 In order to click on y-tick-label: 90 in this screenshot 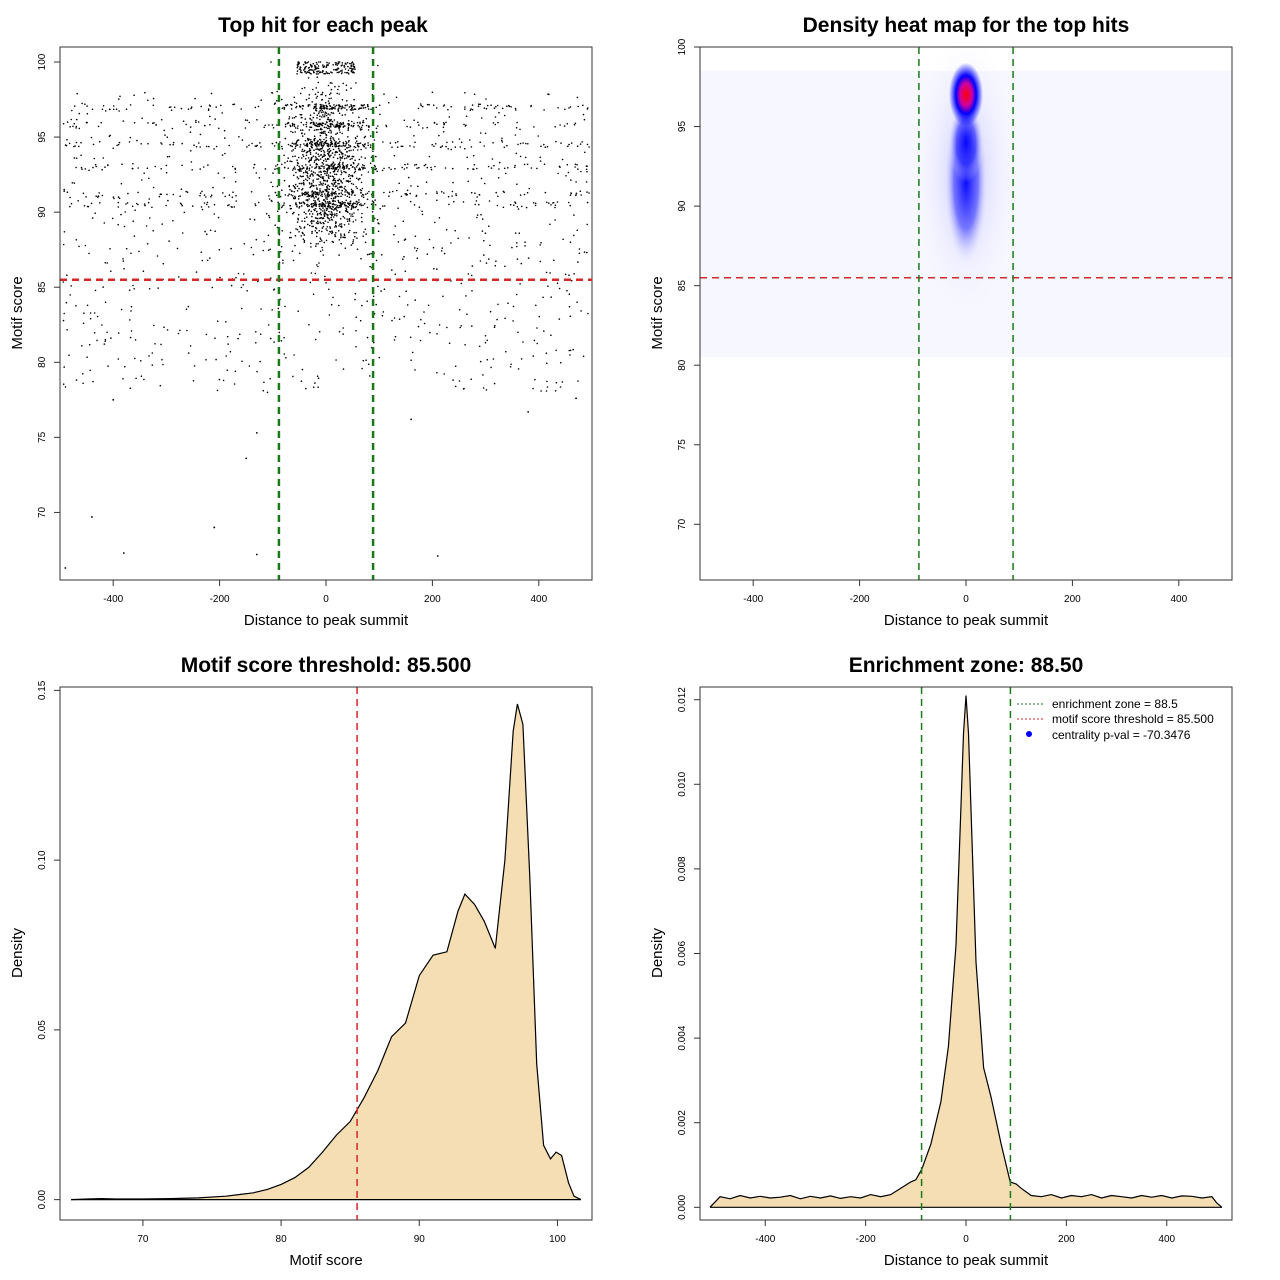, I will do `click(42, 212)`.